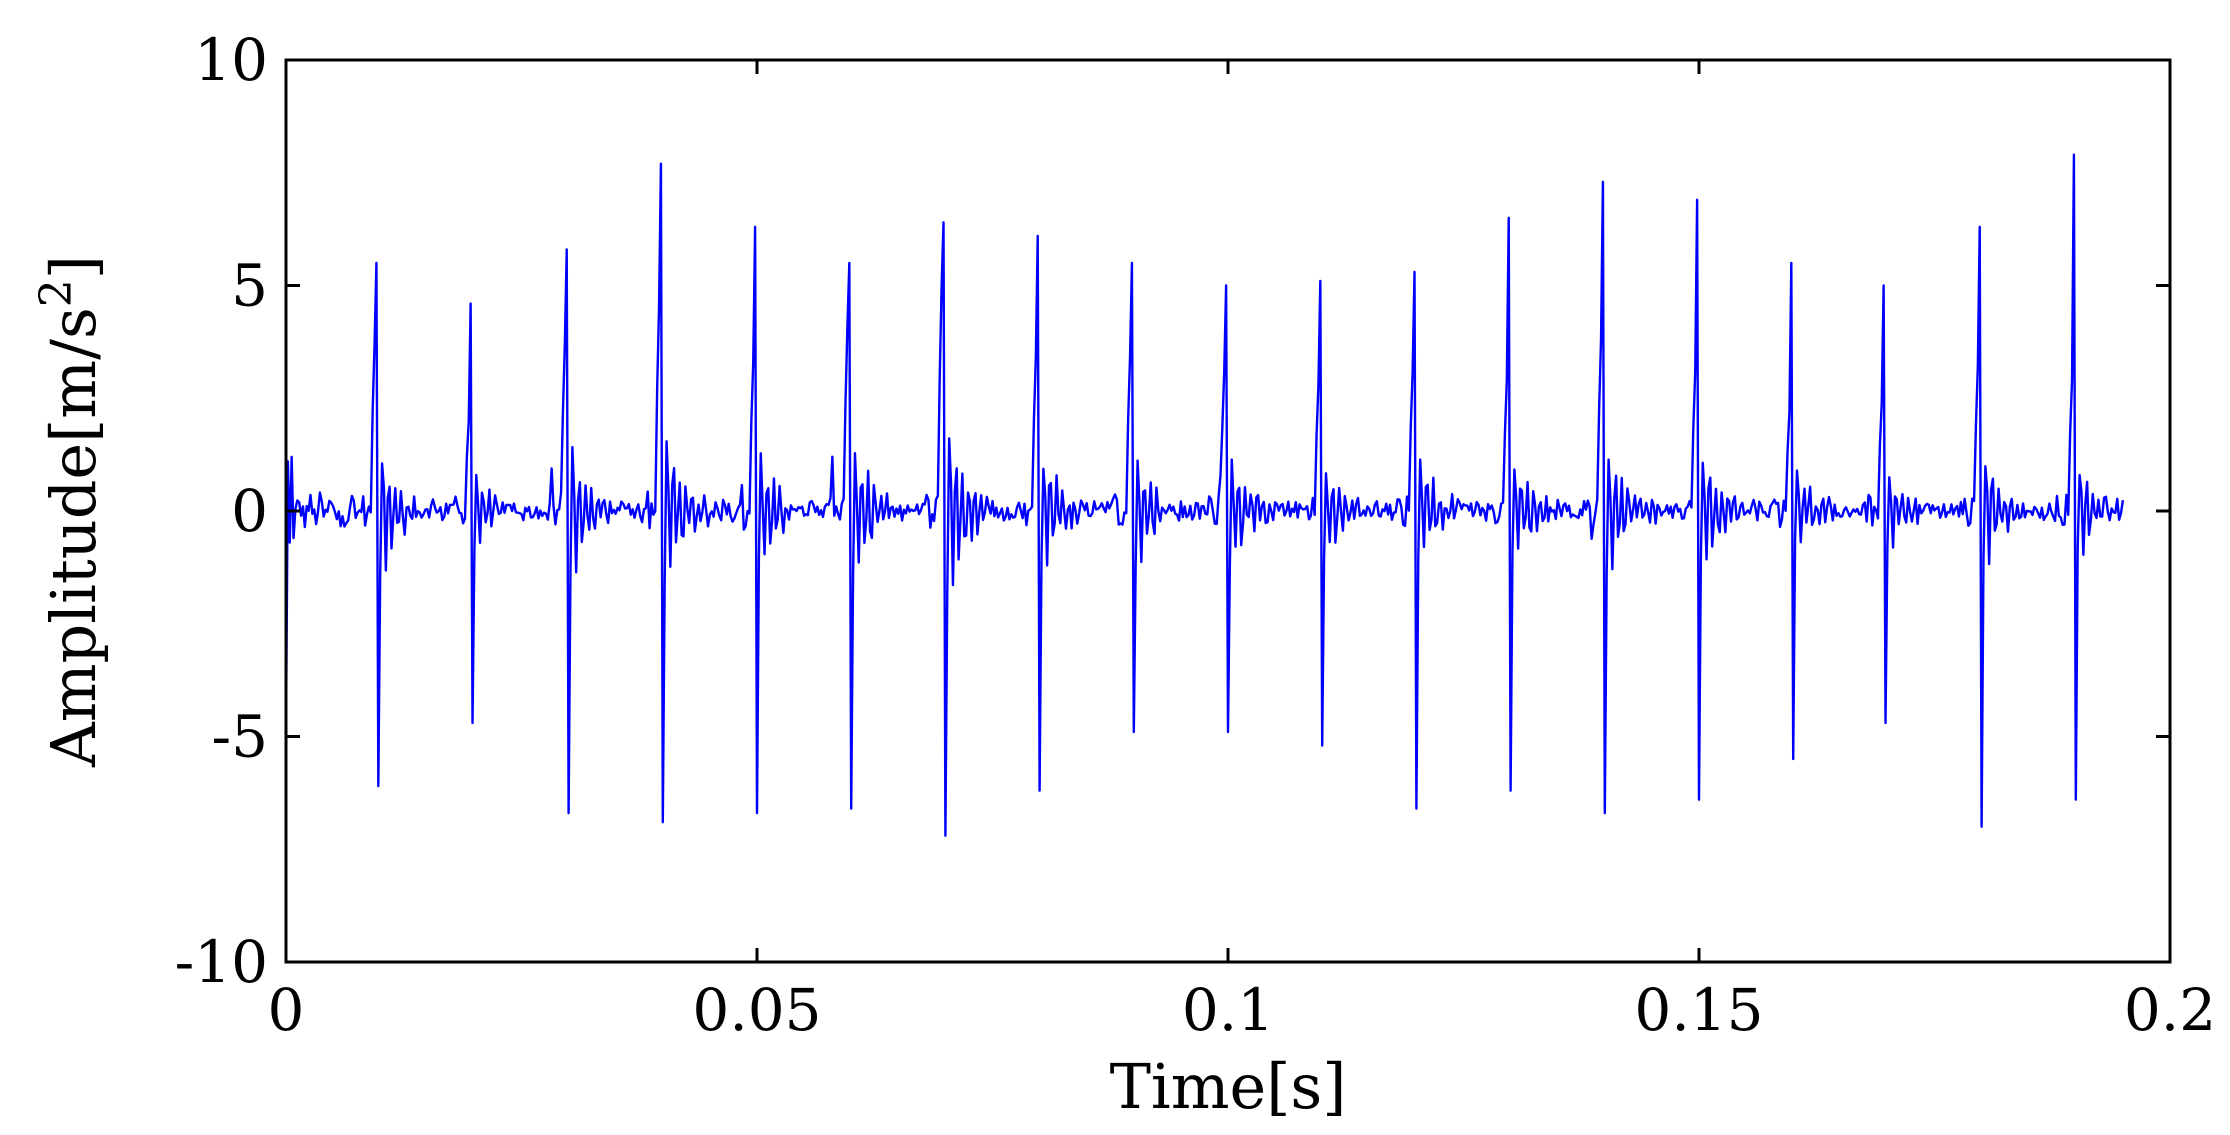 This screenshot has height=1135, width=2230. I want to click on x-axis-label: Time[s], so click(1228, 1086).